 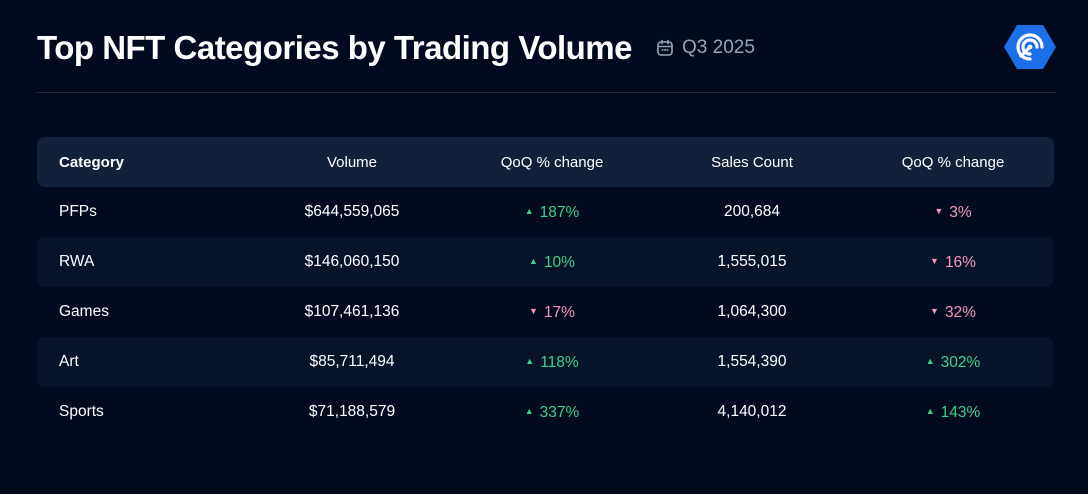 I want to click on table-row: Art $85,711,494 ▲ 118% 1,554,390 ▲ 302%, so click(x=545, y=362).